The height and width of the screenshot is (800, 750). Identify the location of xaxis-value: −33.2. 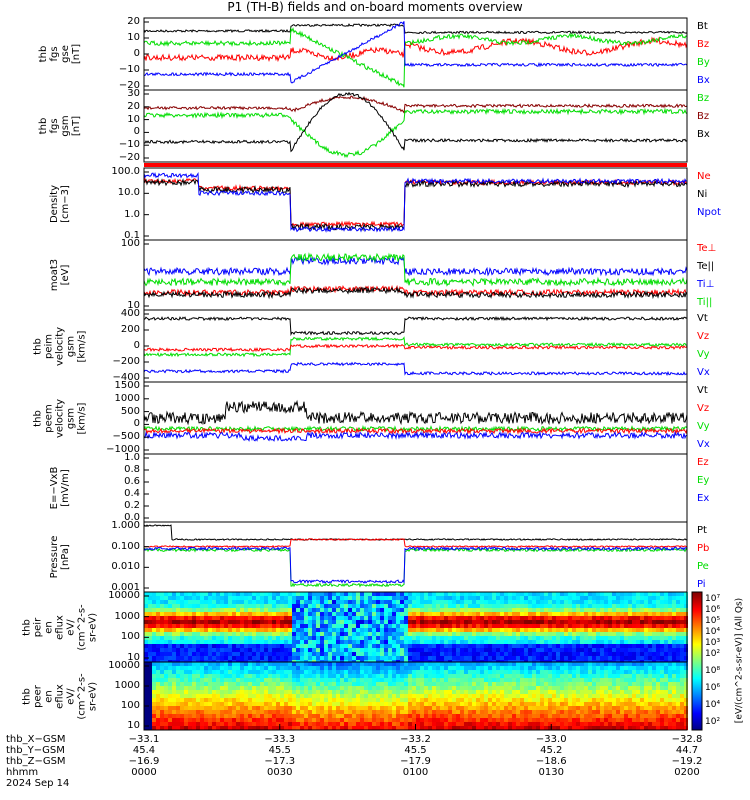
(415, 739).